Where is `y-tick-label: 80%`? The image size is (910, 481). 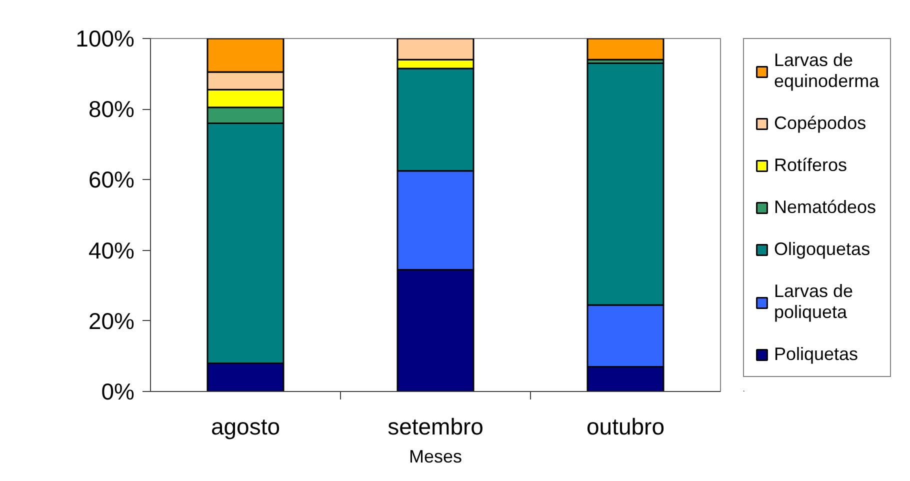 y-tick-label: 80% is located at coordinates (111, 109).